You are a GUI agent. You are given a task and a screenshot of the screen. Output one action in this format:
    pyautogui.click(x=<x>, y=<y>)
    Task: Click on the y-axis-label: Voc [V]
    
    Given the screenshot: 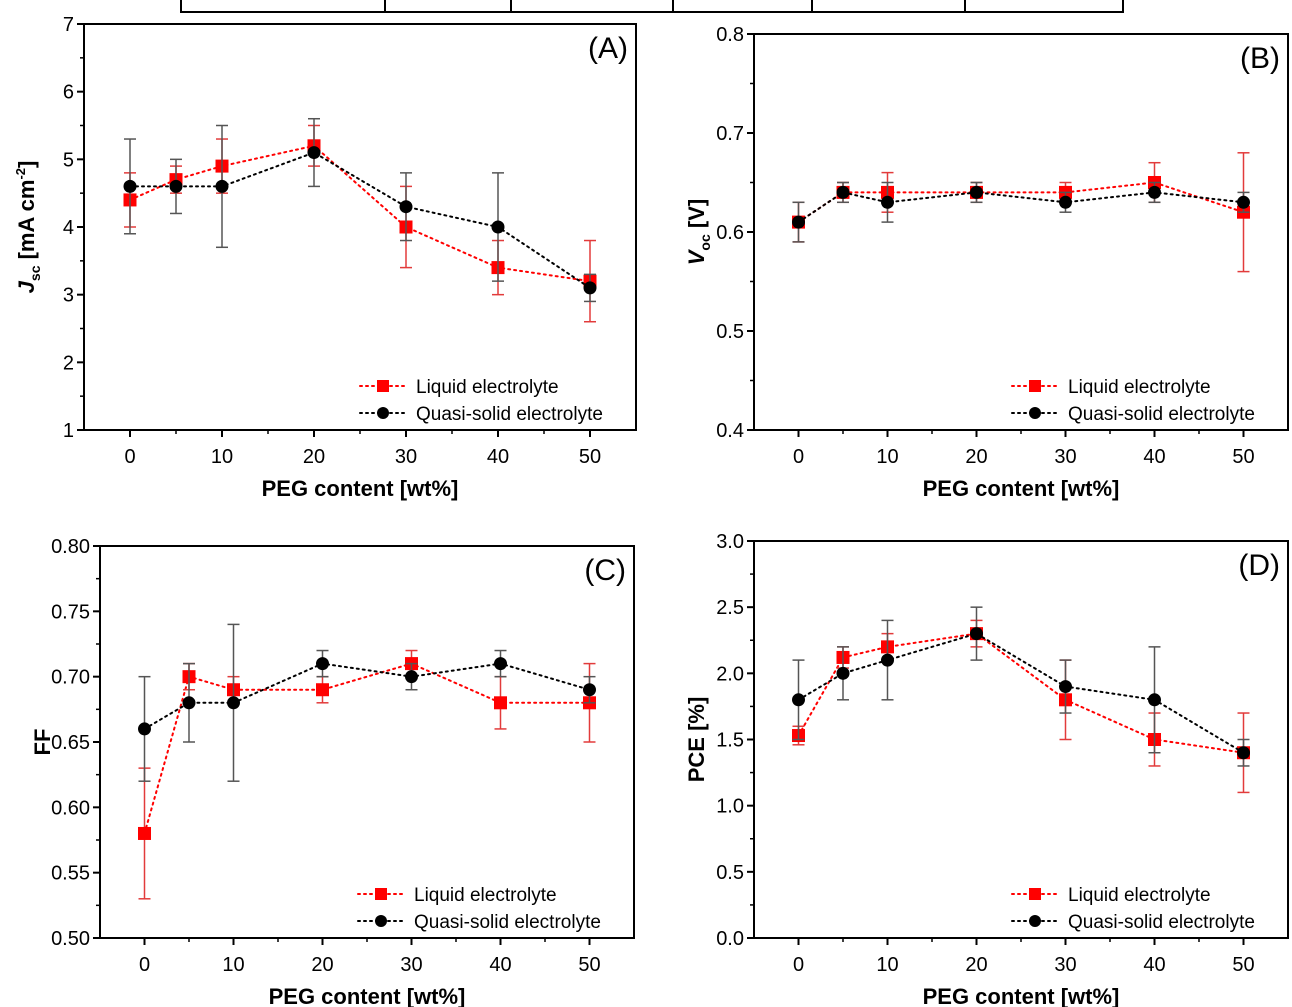 What is the action you would take?
    pyautogui.click(x=698, y=232)
    